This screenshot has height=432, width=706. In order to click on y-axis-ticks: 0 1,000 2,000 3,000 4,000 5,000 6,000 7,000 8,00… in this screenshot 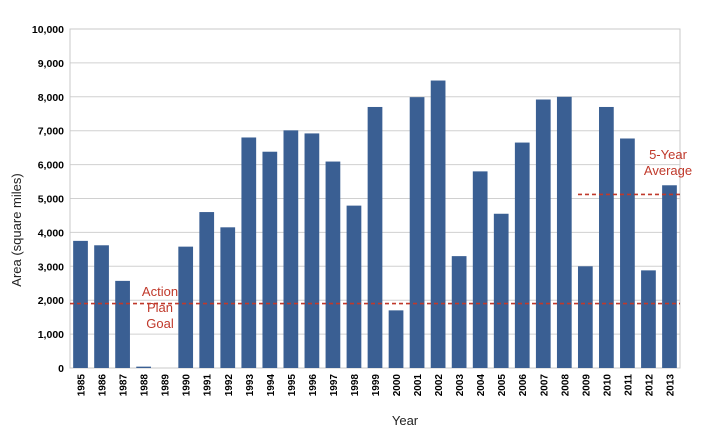, I will do `click(48, 199)`.